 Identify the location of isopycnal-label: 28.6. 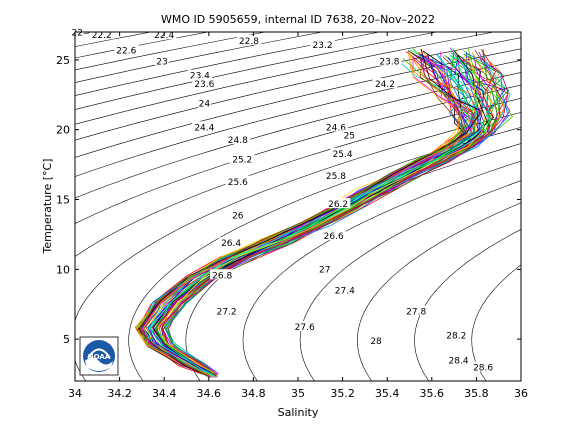
(483, 368).